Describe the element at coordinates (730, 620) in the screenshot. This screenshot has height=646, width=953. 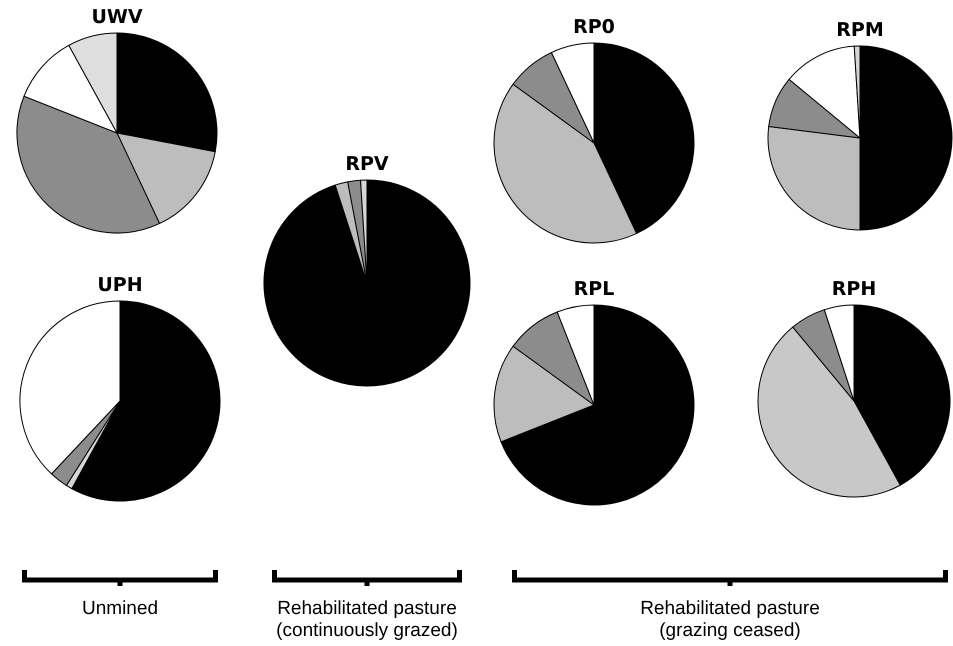
I see `text: Rehabilitated pasture (grazing ceased)` at that location.